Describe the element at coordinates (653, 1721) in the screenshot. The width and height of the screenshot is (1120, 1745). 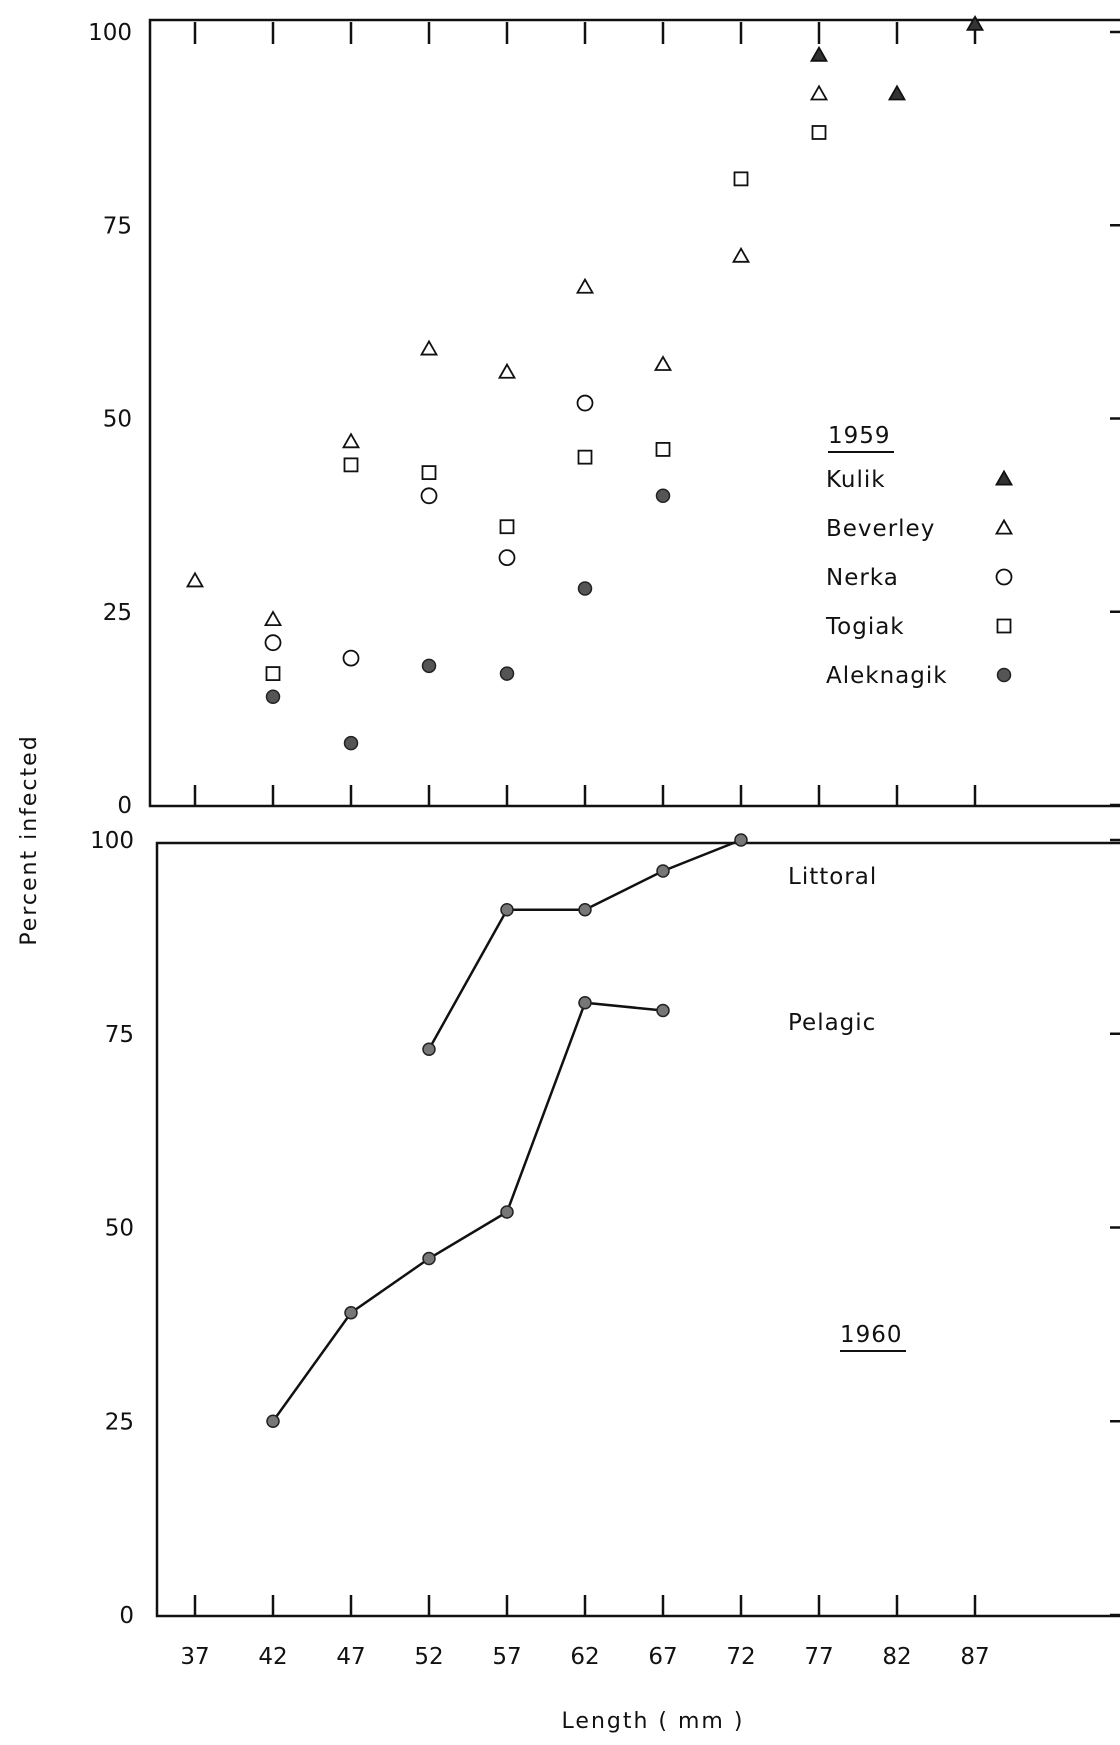
I see `x-axis-title: Length ( mm )` at that location.